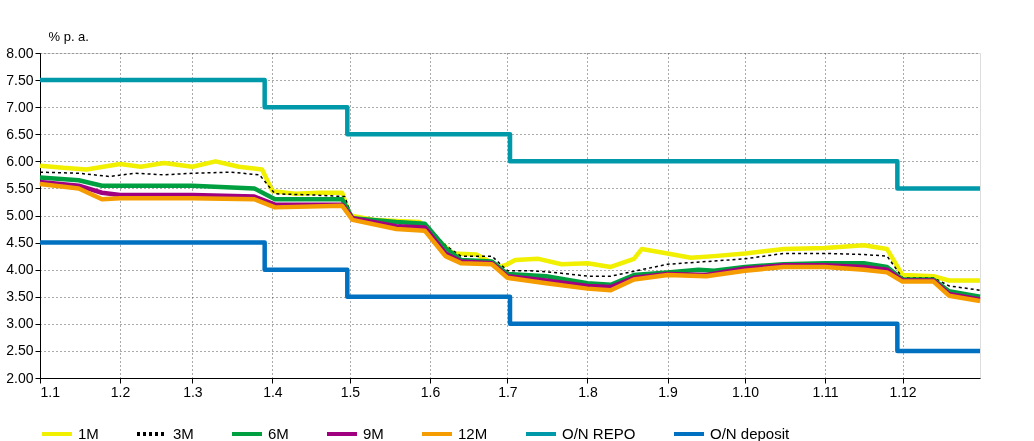  I want to click on x-tick-label: 1.6, so click(430, 391).